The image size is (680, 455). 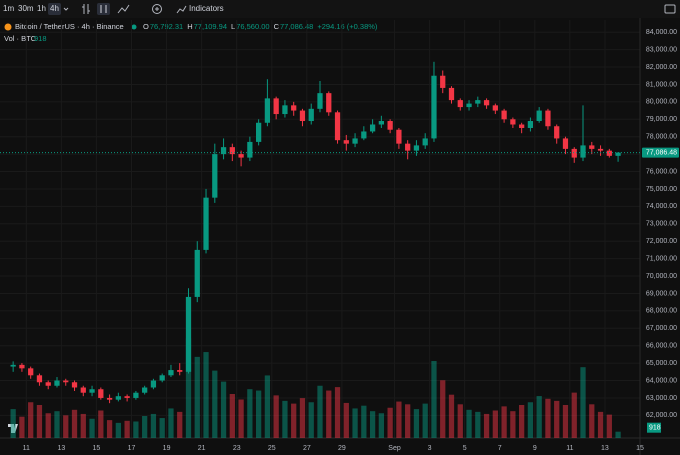 What do you see at coordinates (661, 241) in the screenshot?
I see `y-tick-label: 72,000.00` at bounding box center [661, 241].